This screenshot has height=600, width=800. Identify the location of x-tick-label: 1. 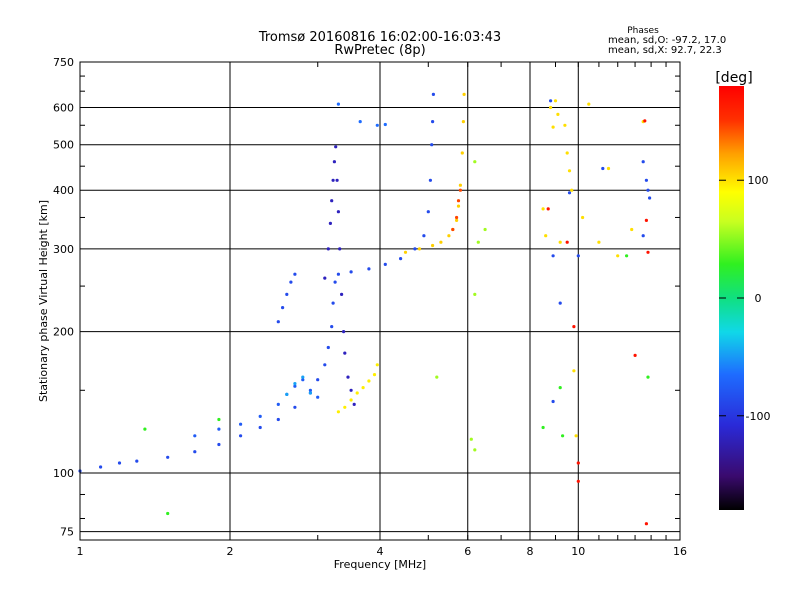
(80, 551).